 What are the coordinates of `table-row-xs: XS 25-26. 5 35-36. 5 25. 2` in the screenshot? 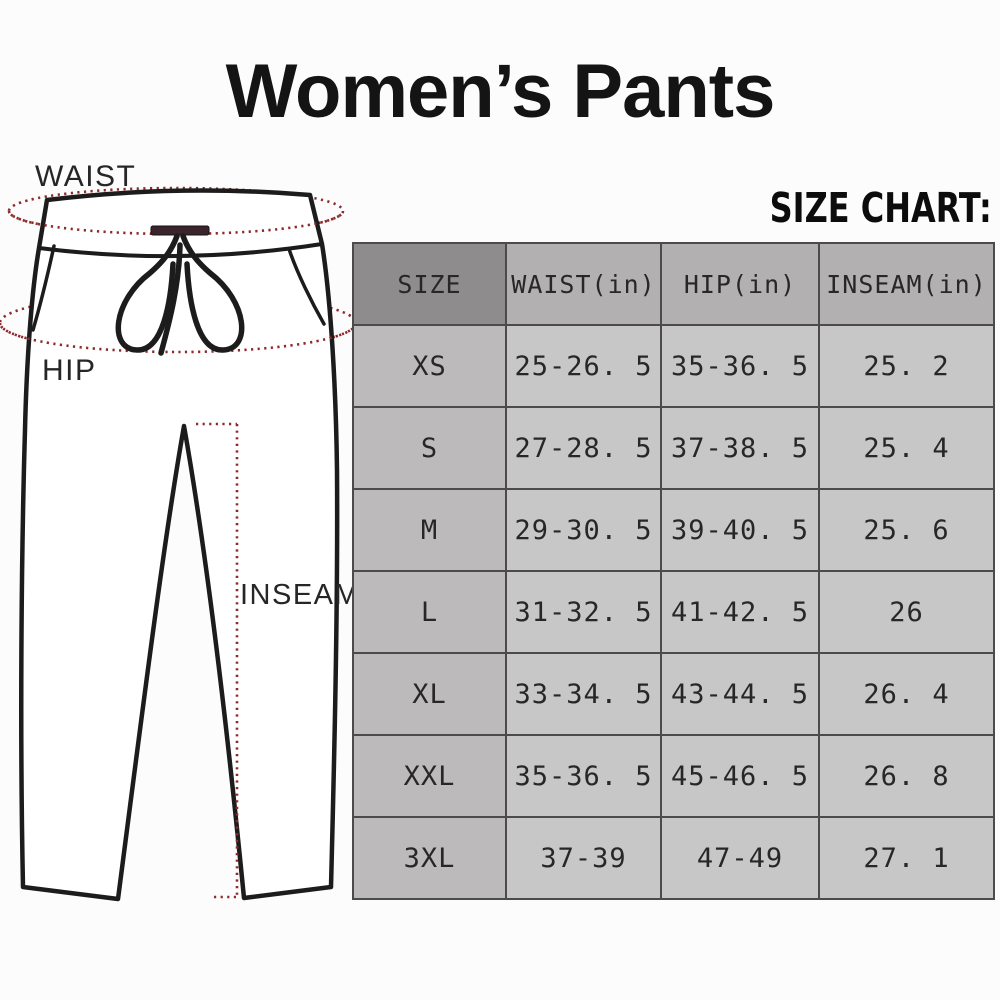 It's located at (673, 366).